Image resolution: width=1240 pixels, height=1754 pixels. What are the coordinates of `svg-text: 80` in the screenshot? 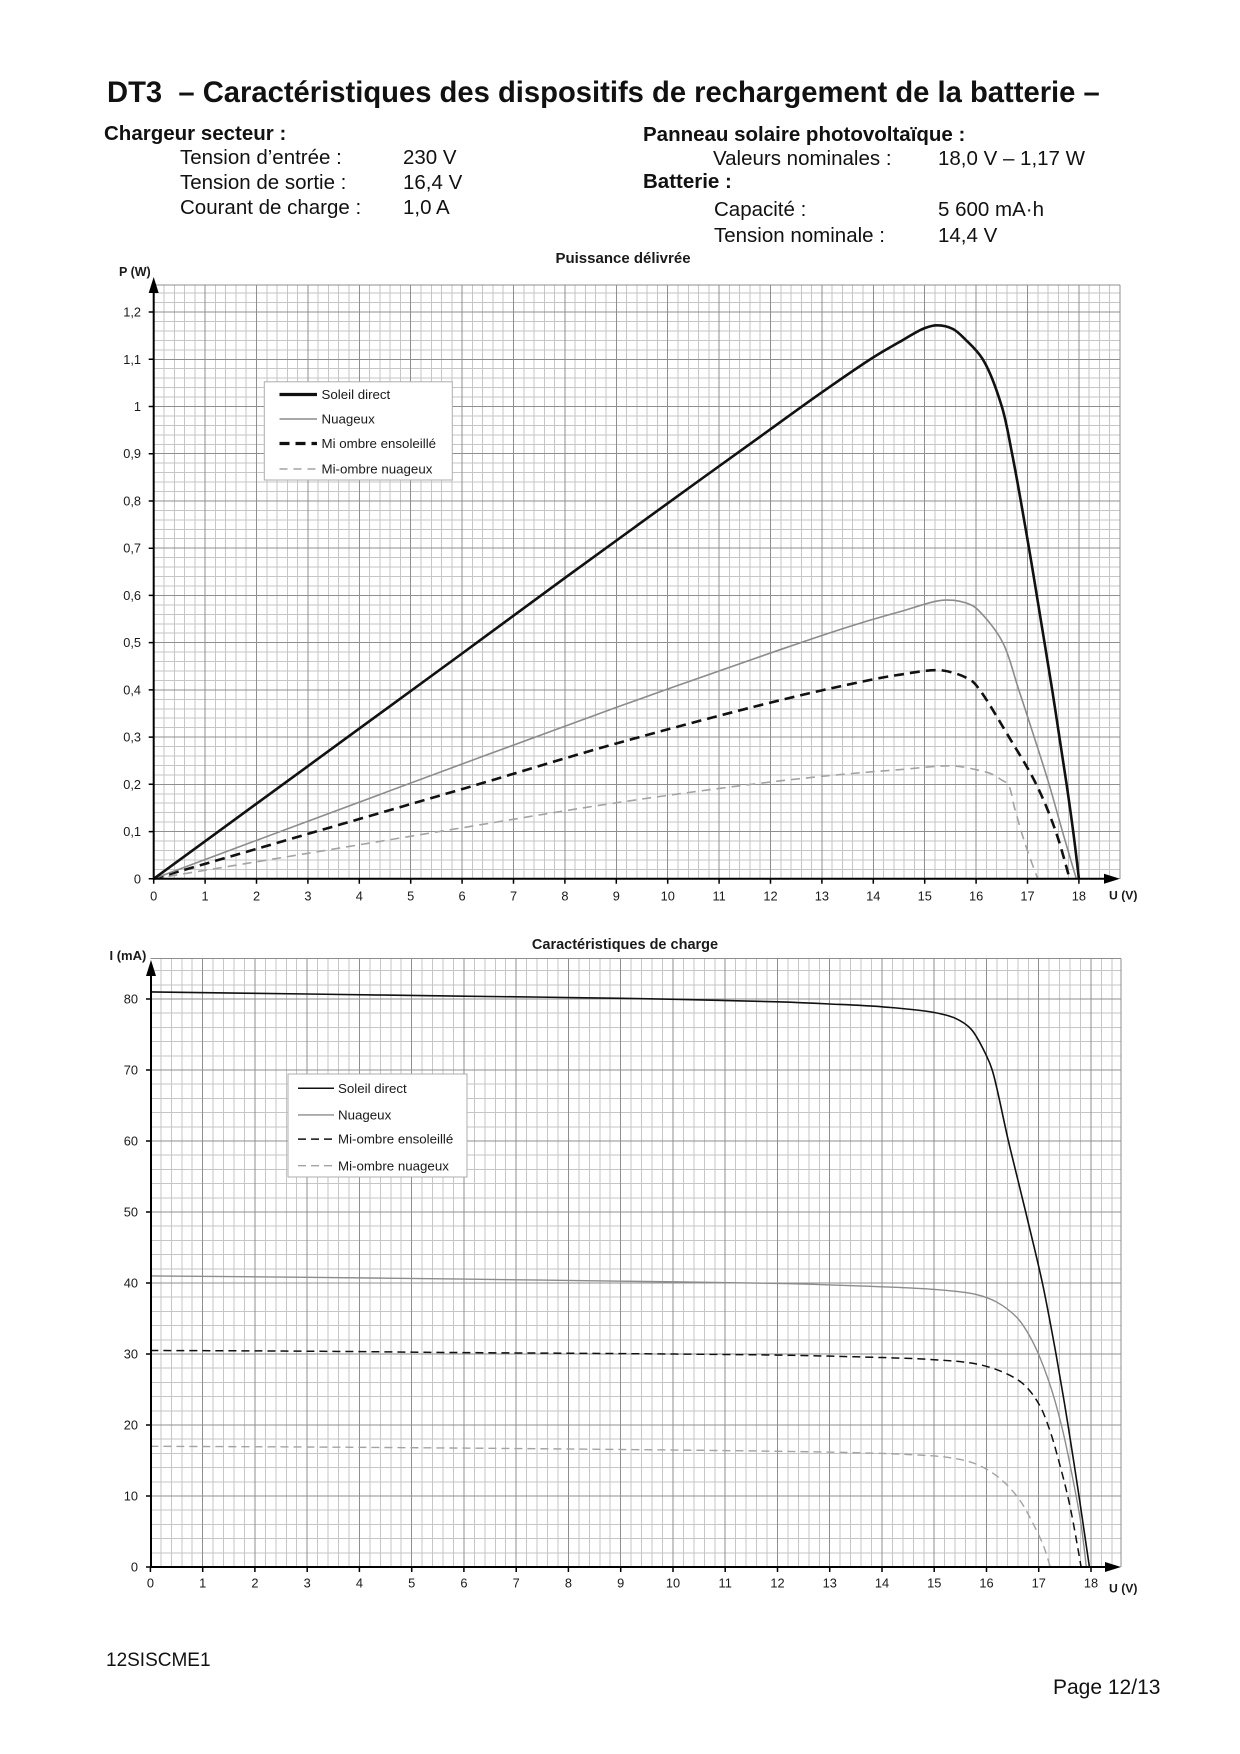 It's located at (131, 999).